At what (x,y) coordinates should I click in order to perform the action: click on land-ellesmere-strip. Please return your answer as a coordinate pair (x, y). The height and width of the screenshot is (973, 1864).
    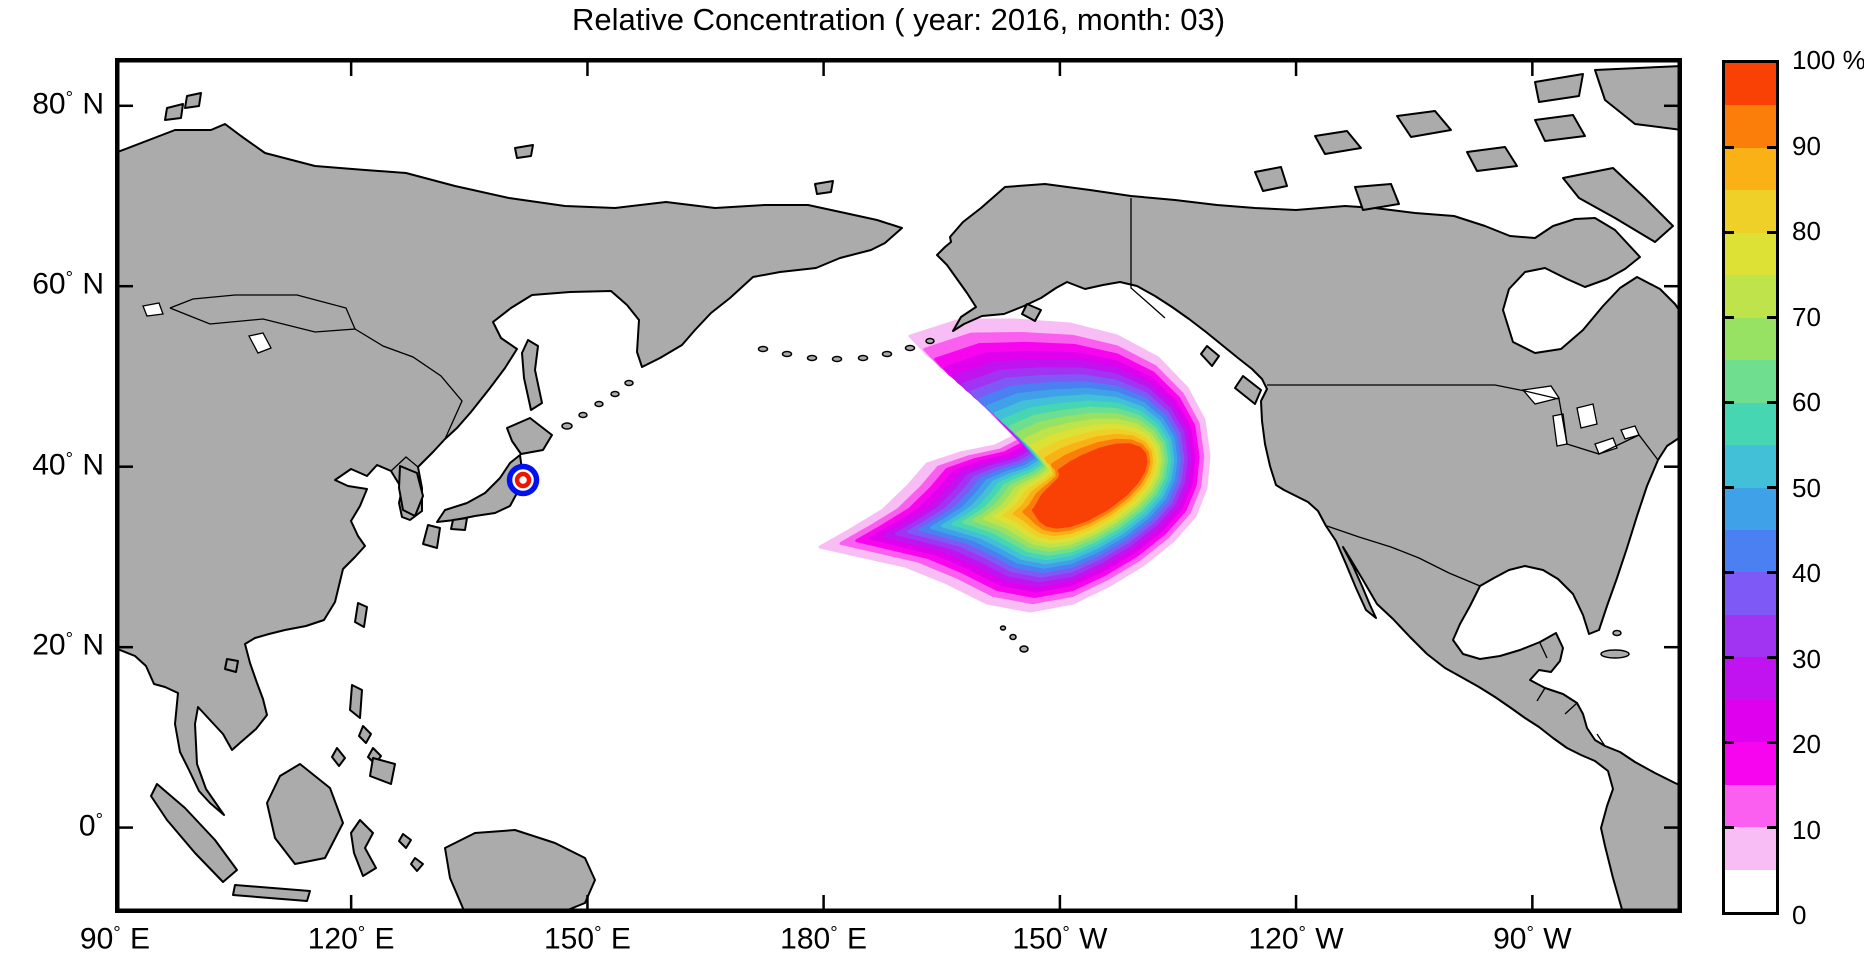
    Looking at the image, I should click on (1559, 88).